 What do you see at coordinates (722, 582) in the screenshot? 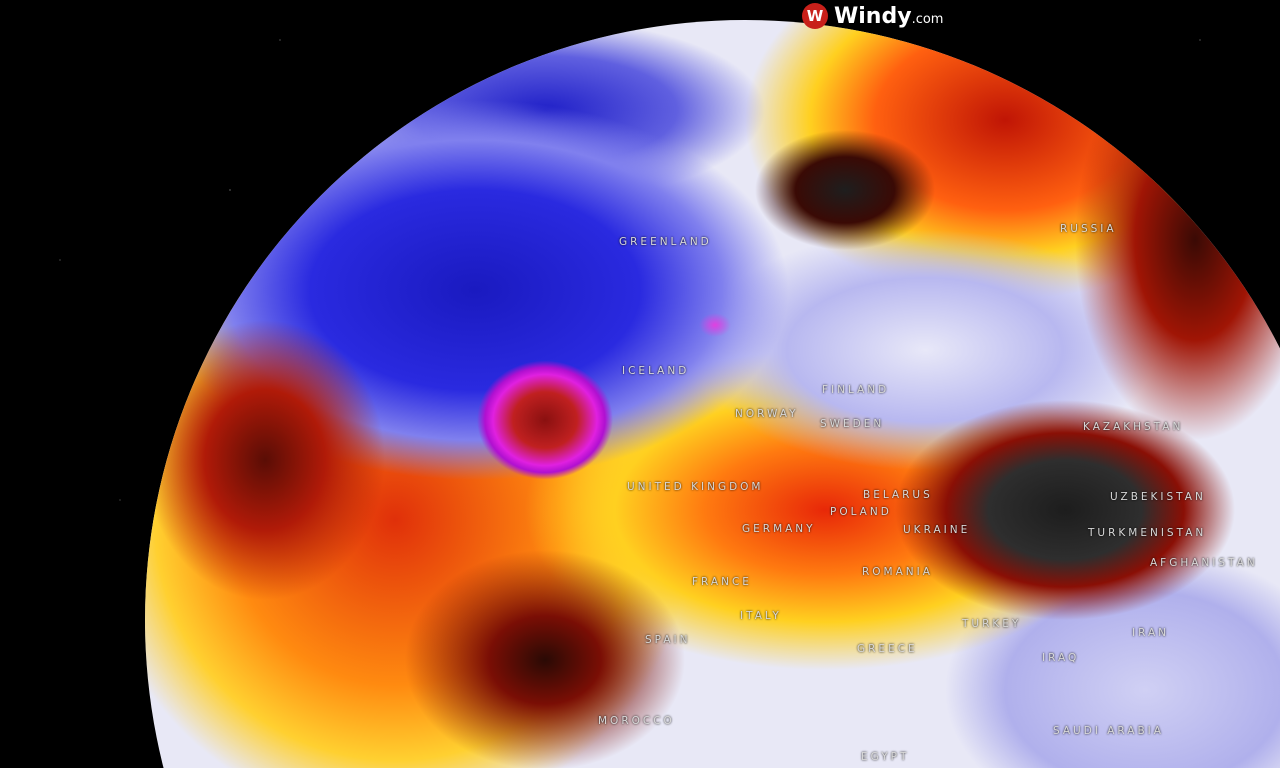
I see `label-france: FRANCE` at bounding box center [722, 582].